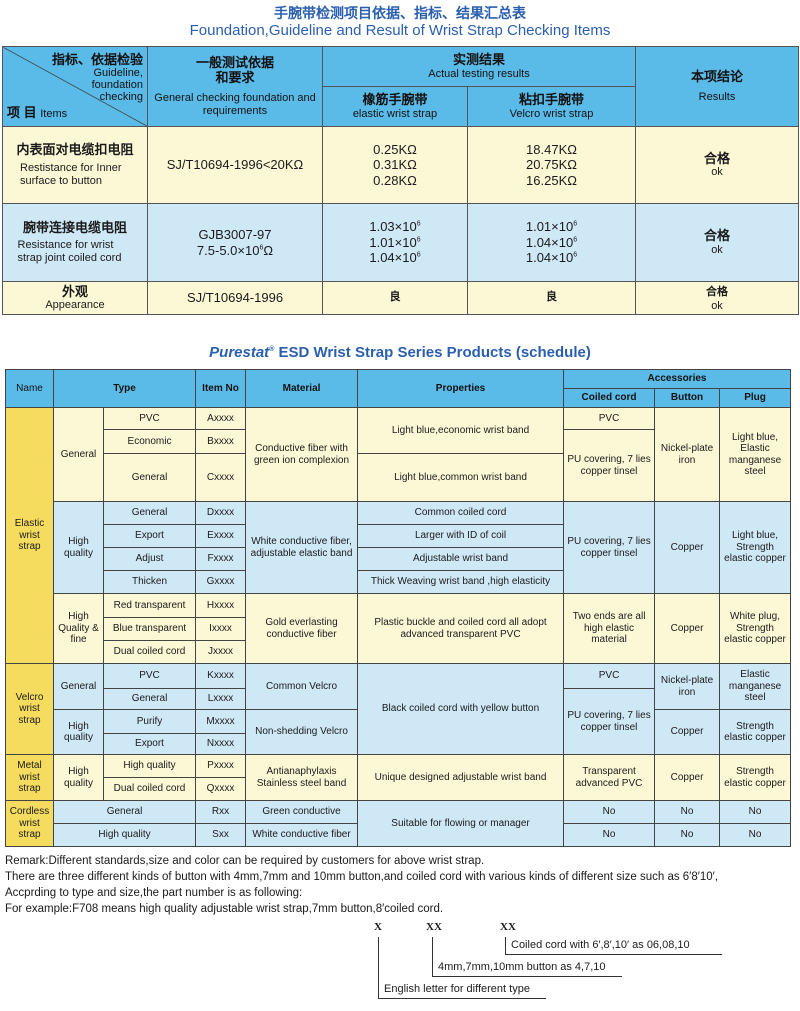  Describe the element at coordinates (461, 559) in the screenshot. I see `table-cell: Adjustable wrist band` at that location.